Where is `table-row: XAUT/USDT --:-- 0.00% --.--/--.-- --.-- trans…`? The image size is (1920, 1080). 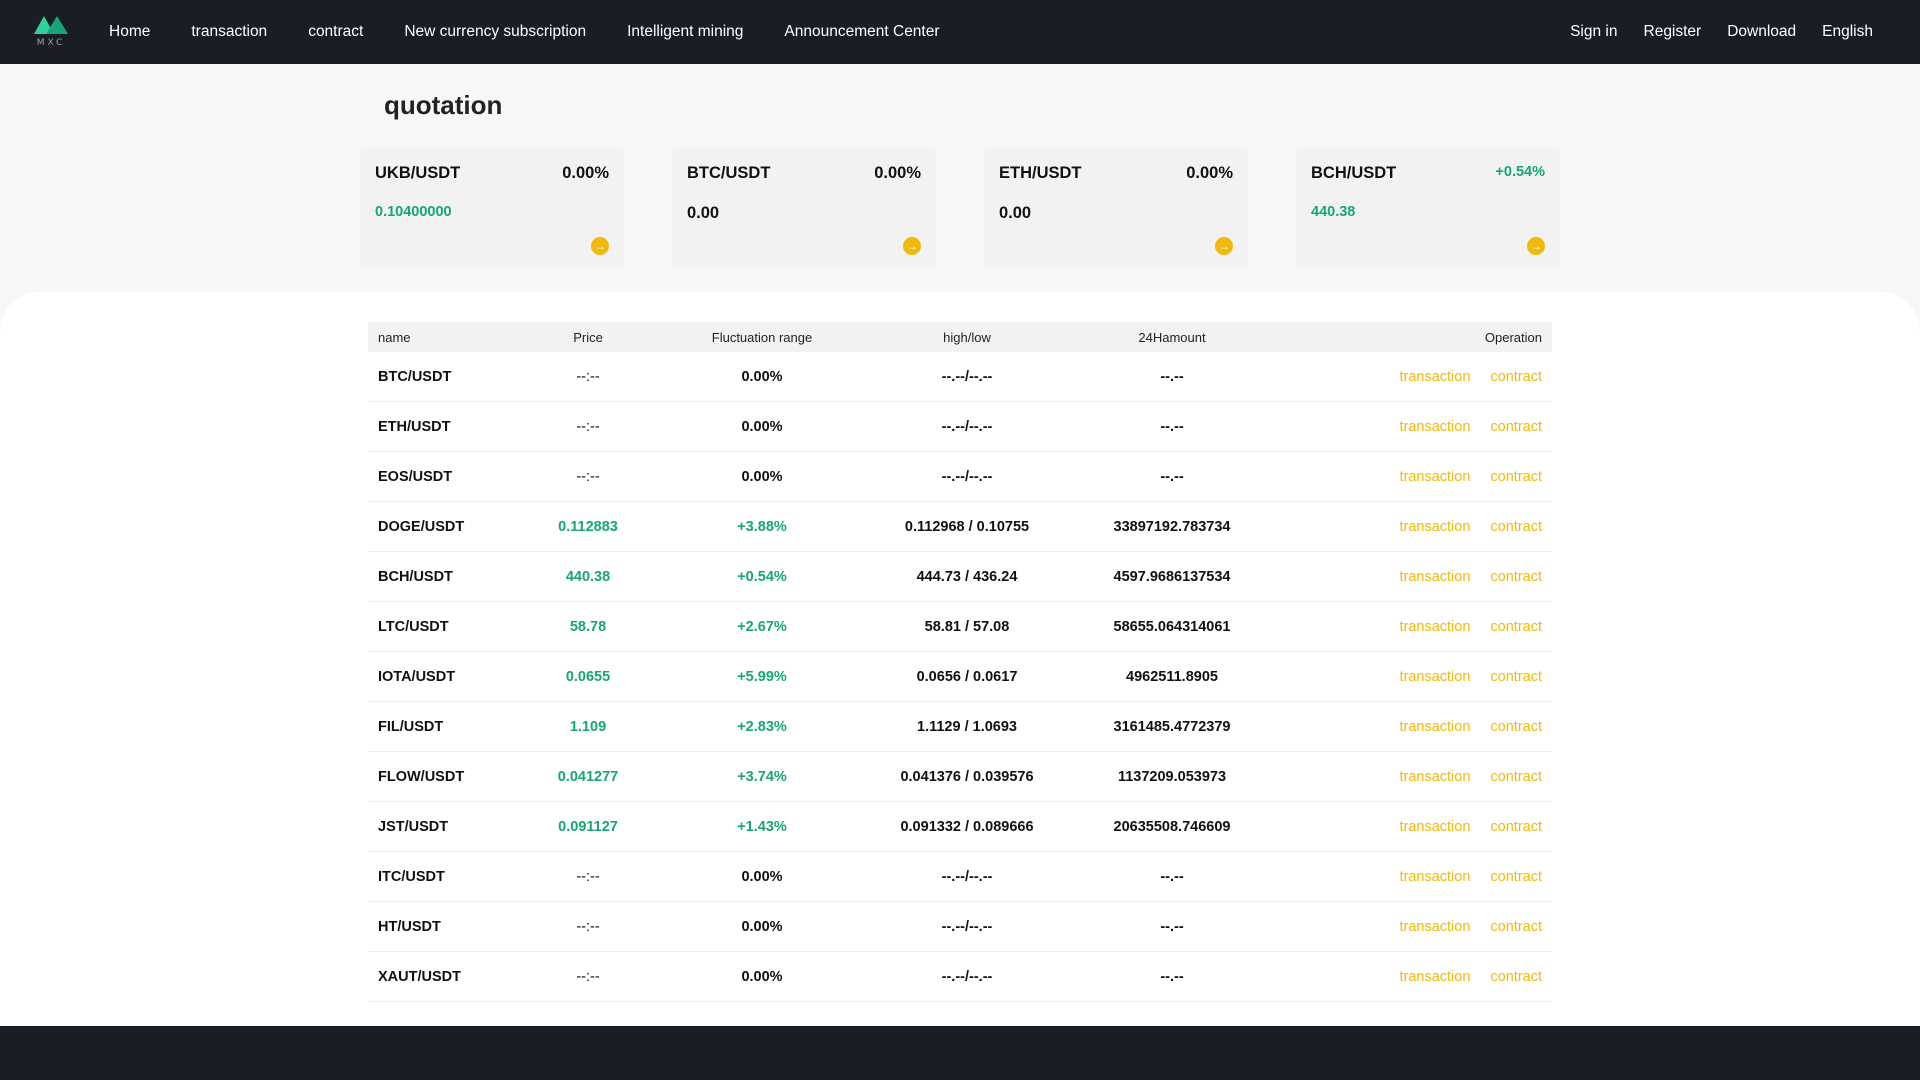
table-row: XAUT/USDT --:-- 0.00% --.--/--.-- --.-- trans… is located at coordinates (960, 977).